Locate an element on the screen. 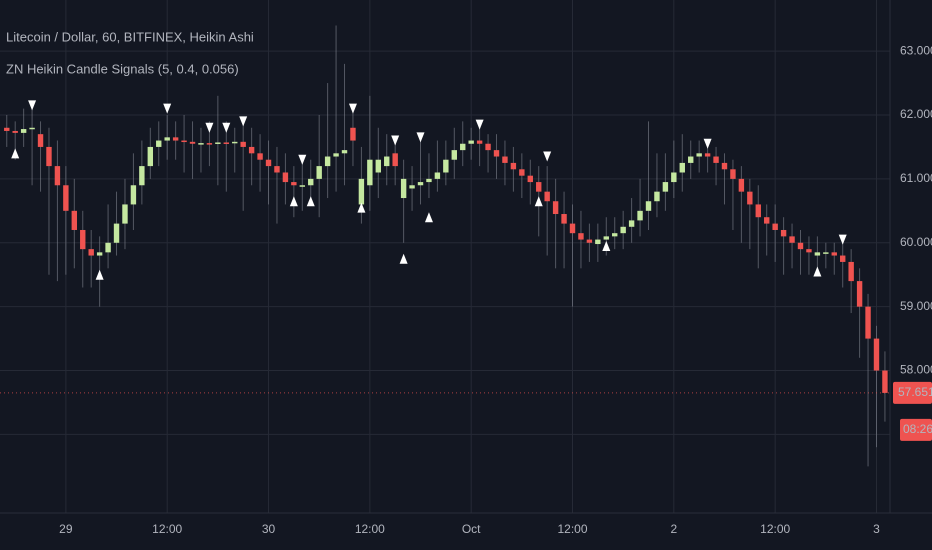  last-price-label: 57.651 is located at coordinates (915, 392).